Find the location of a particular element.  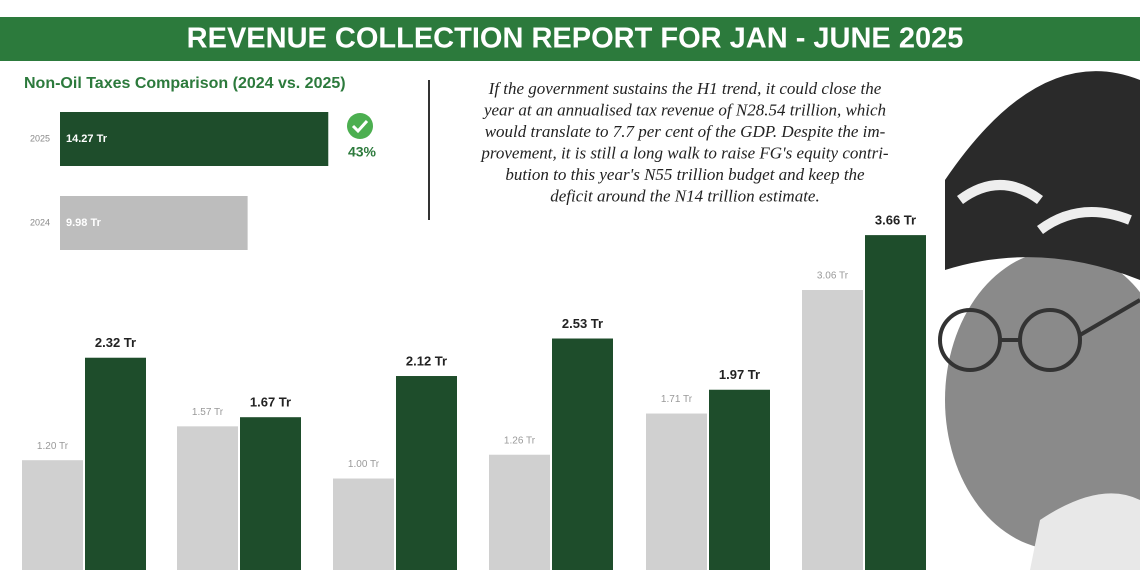

check-mark is located at coordinates (360, 126).